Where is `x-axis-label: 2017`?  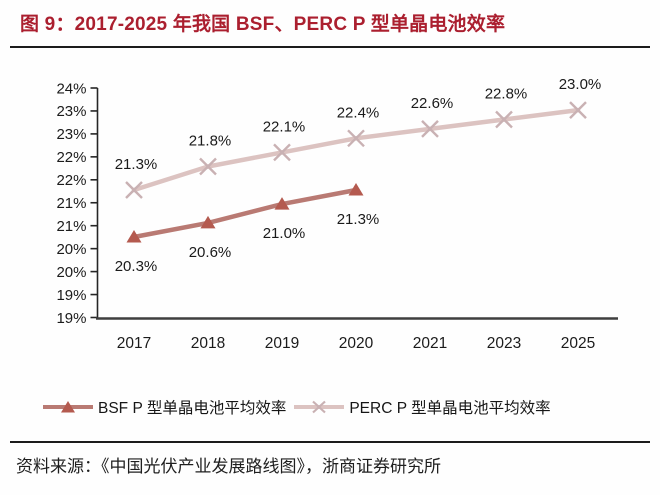 x-axis-label: 2017 is located at coordinates (134, 343).